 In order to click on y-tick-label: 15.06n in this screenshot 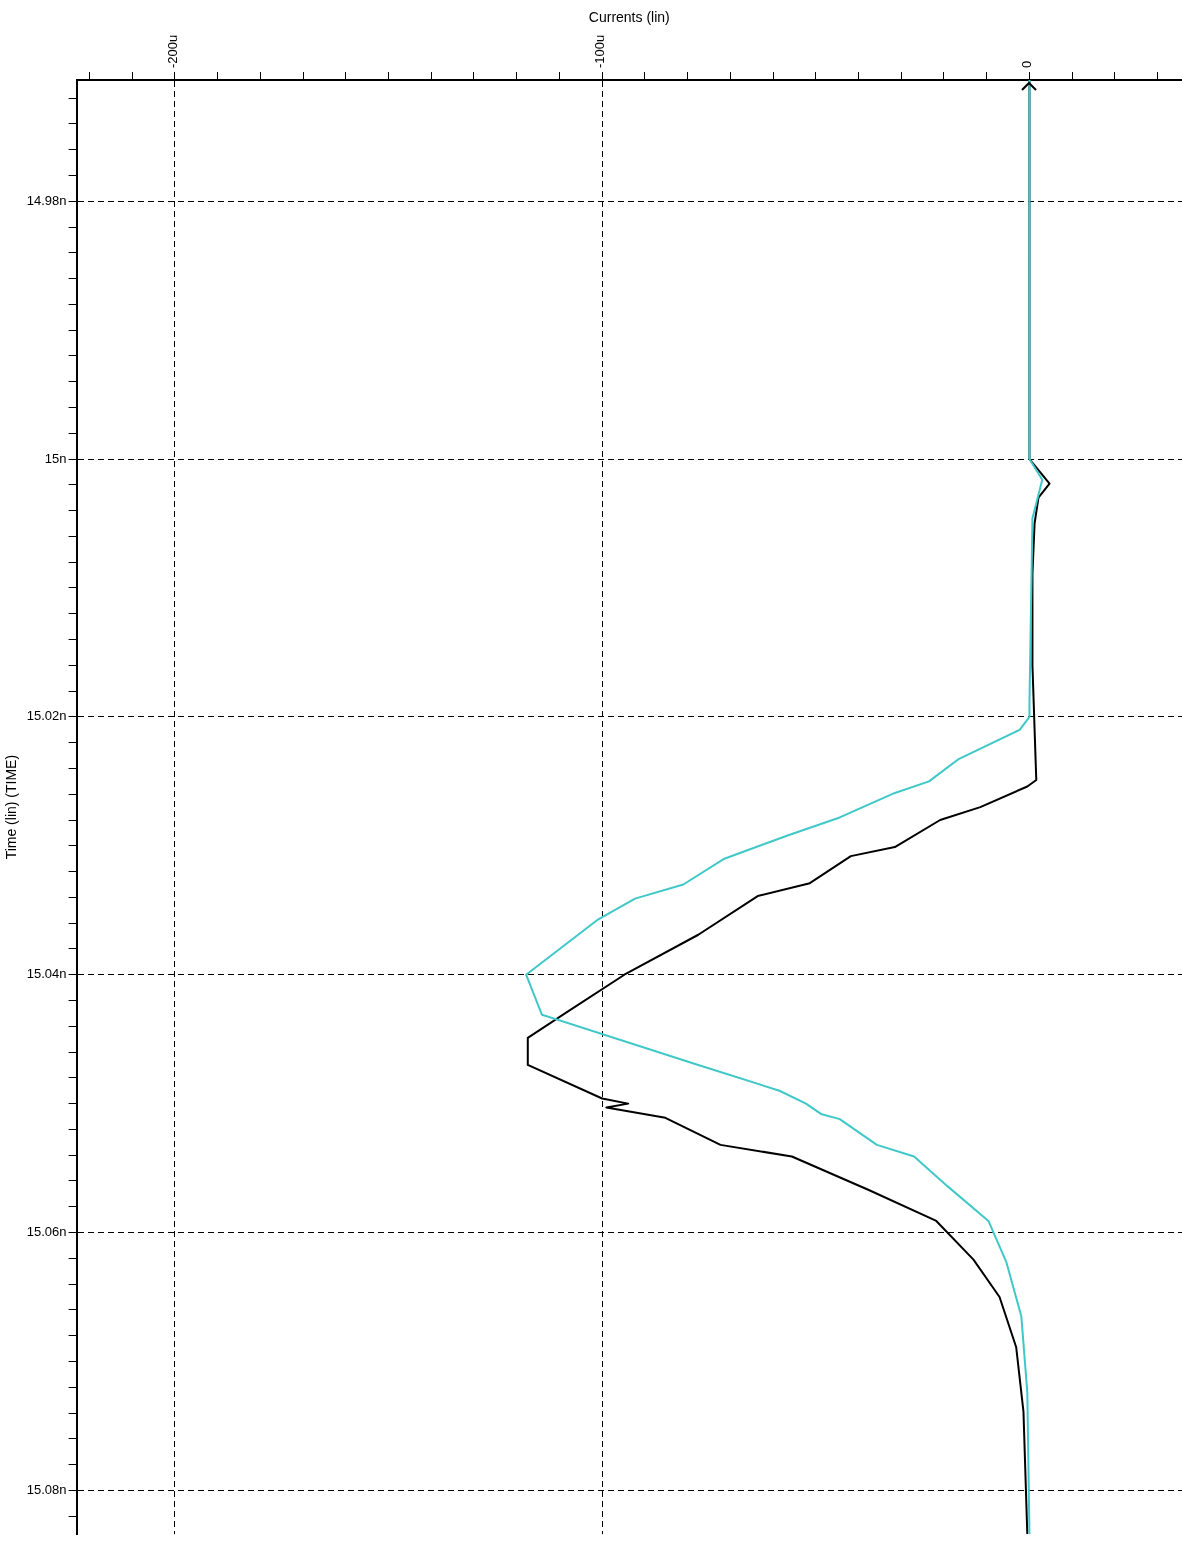, I will do `click(46, 1232)`.